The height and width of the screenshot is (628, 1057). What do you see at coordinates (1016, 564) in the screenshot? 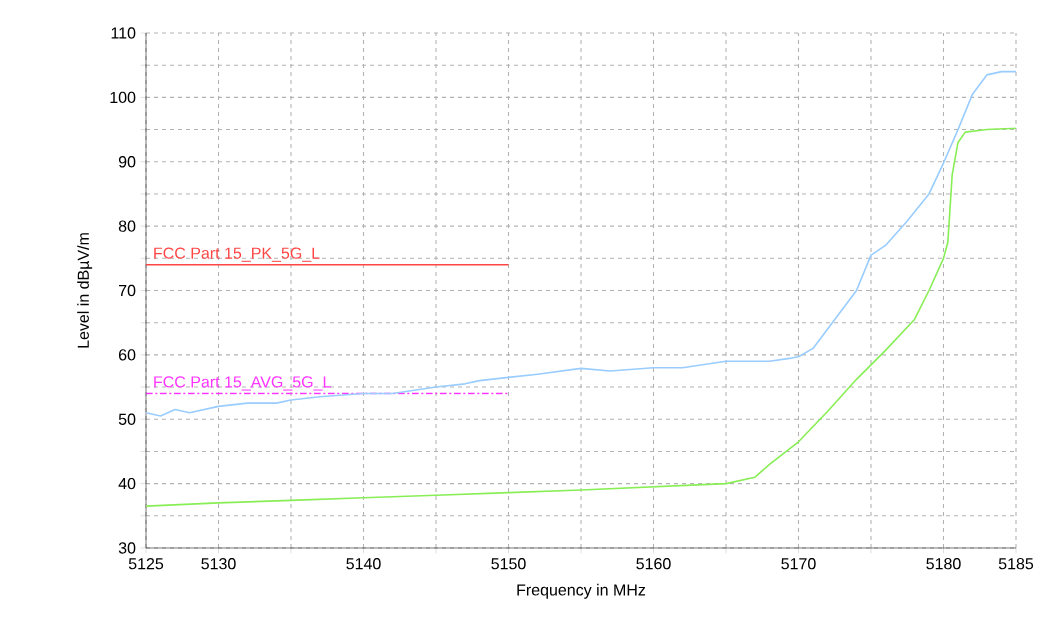
I see `x-tick-label: 5185` at bounding box center [1016, 564].